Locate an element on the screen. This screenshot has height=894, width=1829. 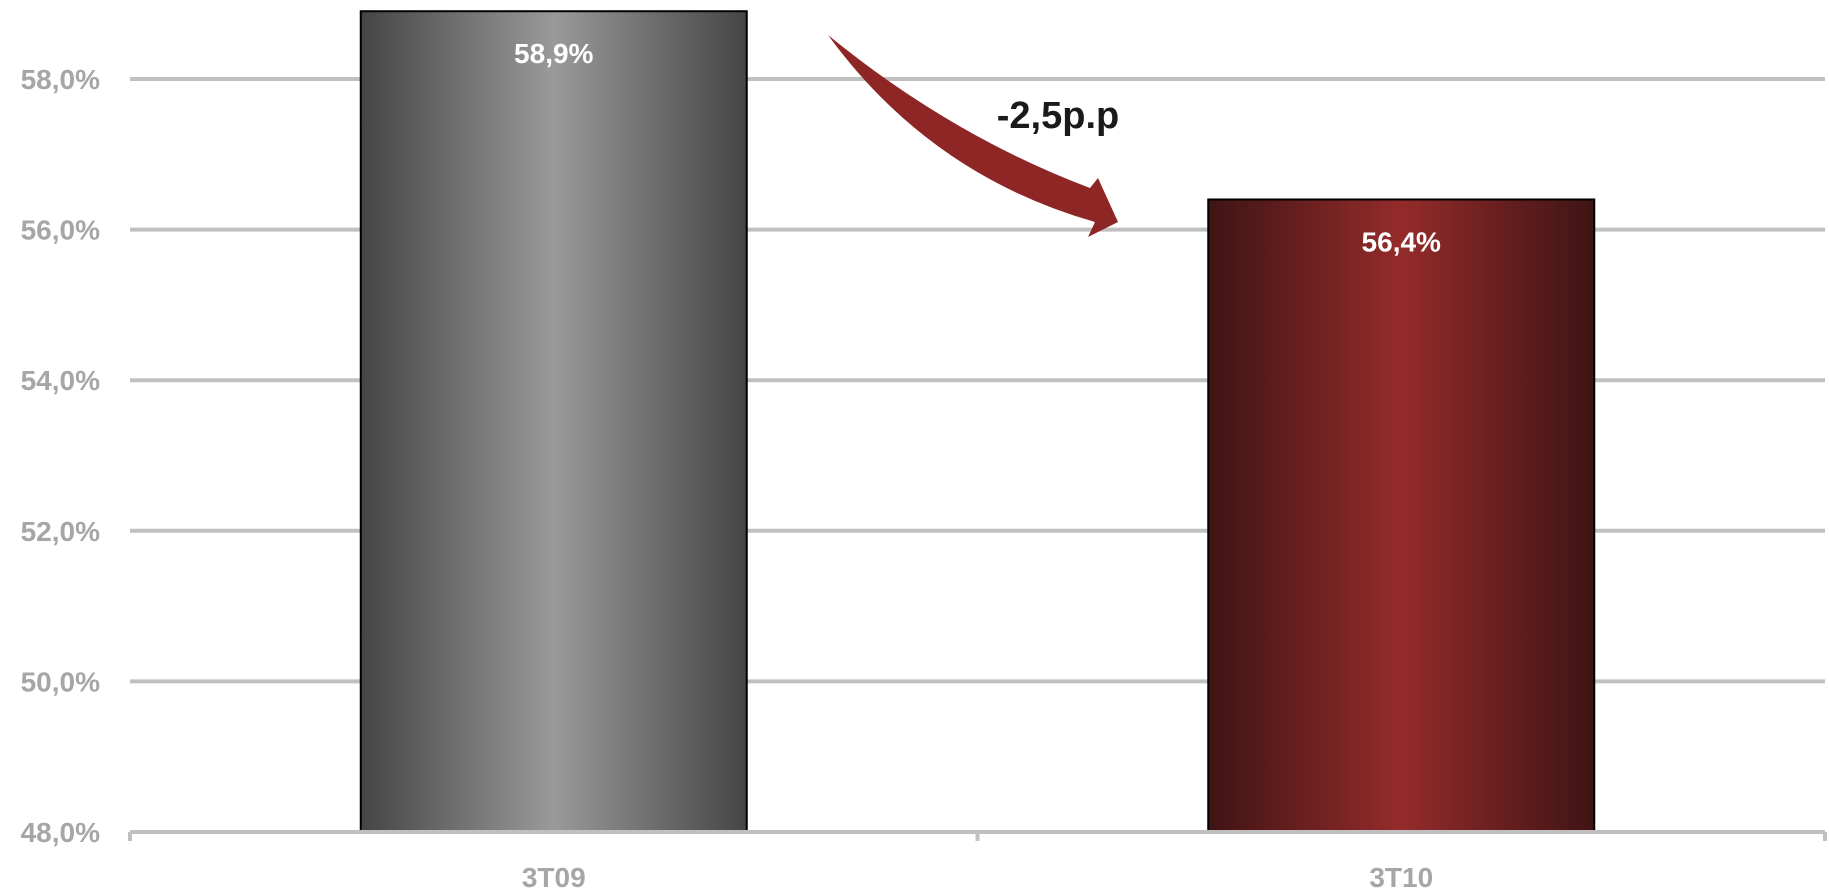
x-axis is located at coordinates (977, 835).